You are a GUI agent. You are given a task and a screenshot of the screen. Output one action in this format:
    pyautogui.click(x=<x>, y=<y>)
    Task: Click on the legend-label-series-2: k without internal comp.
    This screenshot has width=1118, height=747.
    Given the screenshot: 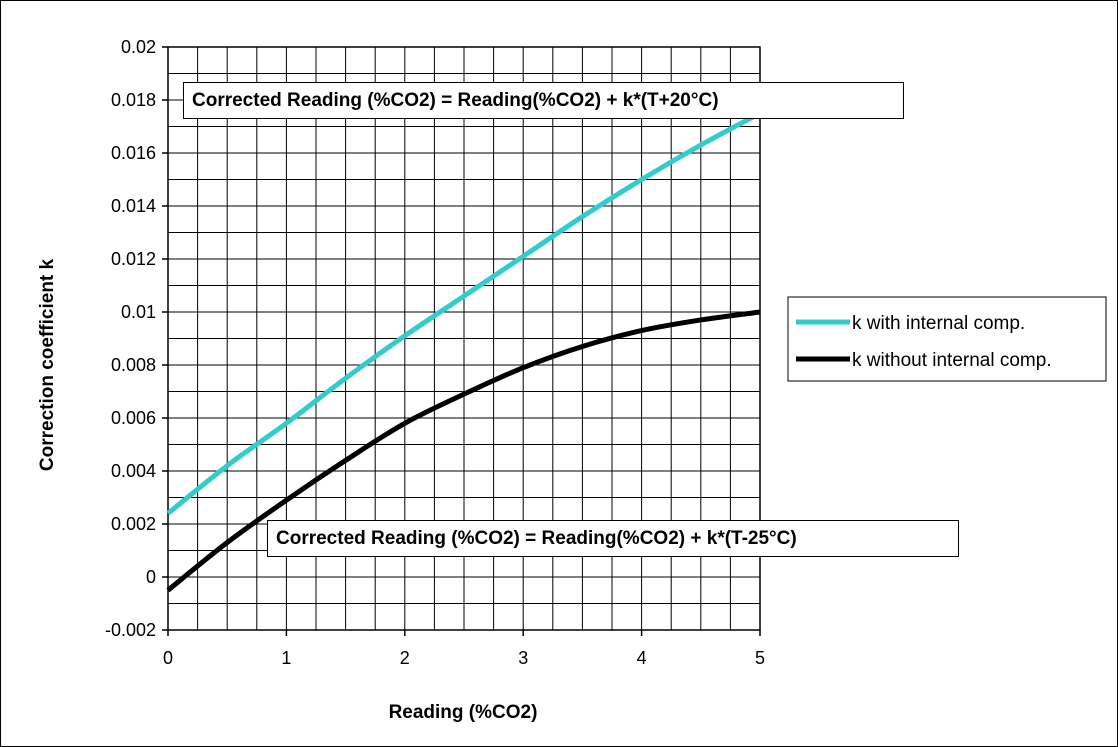 What is the action you would take?
    pyautogui.click(x=952, y=360)
    